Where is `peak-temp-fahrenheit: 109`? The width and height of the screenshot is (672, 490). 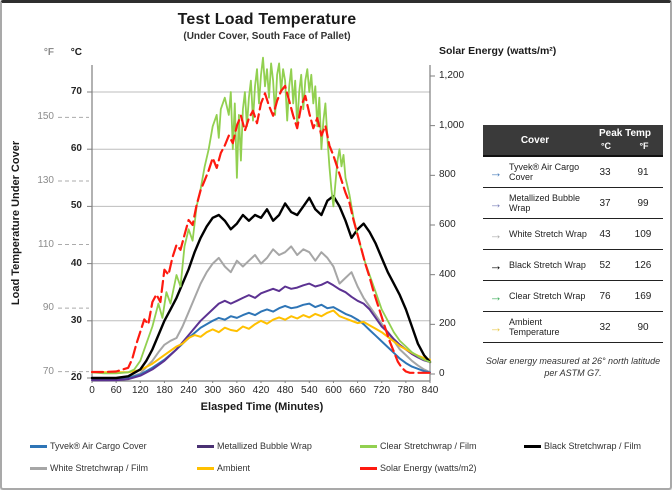
peak-temp-fahrenheit: 109 is located at coordinates (643, 234).